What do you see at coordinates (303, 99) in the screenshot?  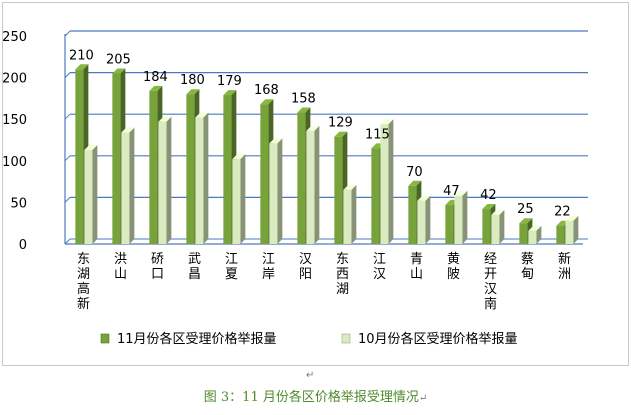 I see `data-label: 158` at bounding box center [303, 99].